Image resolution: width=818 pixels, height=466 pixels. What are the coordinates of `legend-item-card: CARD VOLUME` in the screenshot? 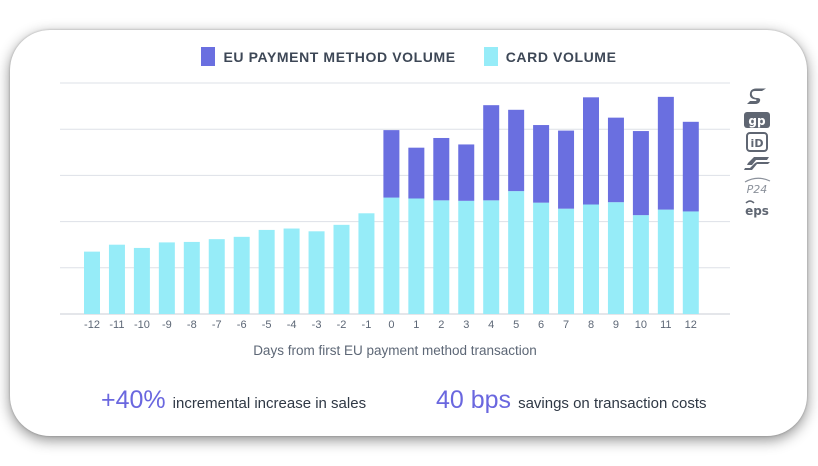 It's located at (550, 56).